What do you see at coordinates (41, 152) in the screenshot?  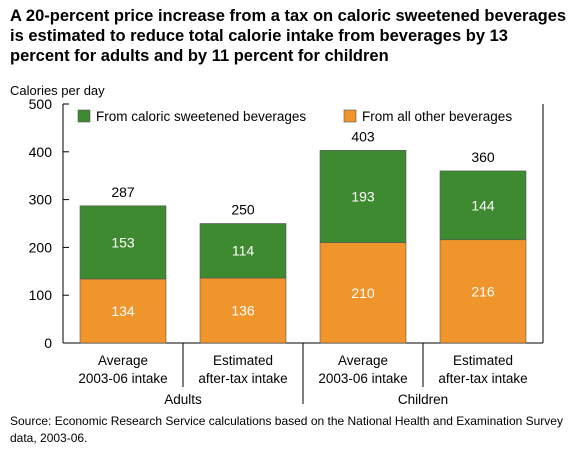 I see `y-tick-label: 400` at bounding box center [41, 152].